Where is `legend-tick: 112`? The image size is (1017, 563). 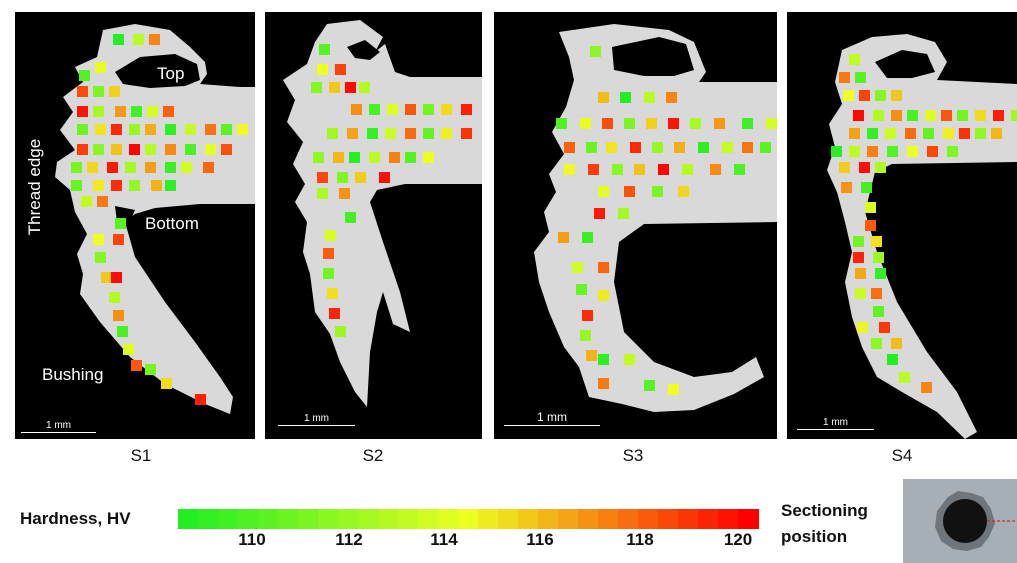 legend-tick: 112 is located at coordinates (349, 539).